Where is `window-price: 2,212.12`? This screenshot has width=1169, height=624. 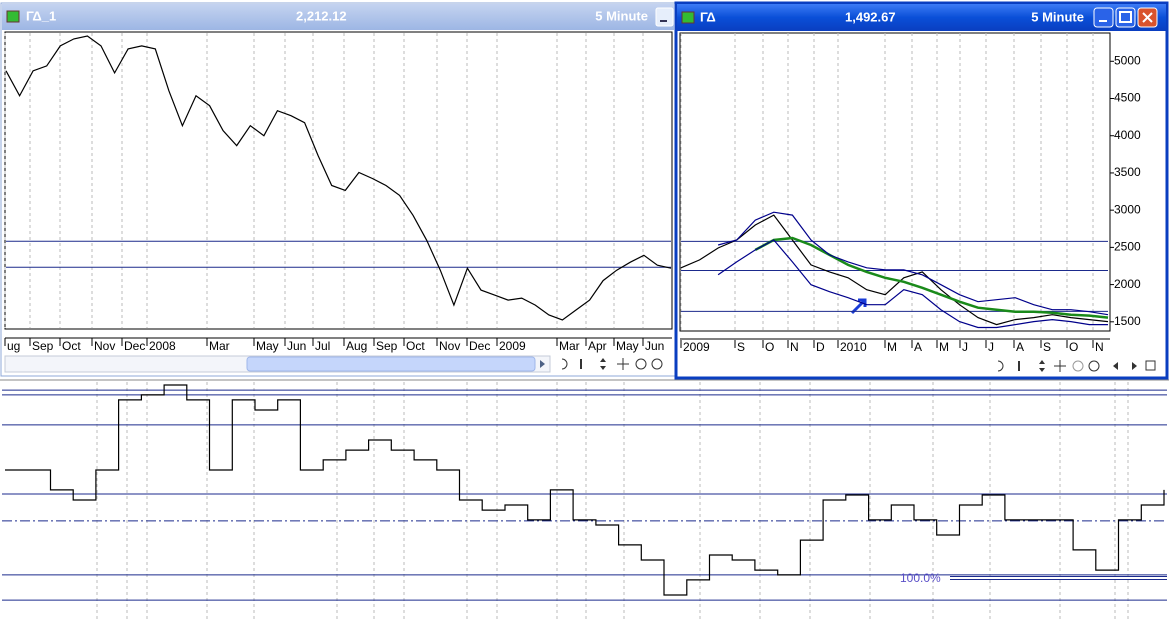
window-price: 2,212.12 is located at coordinates (321, 15).